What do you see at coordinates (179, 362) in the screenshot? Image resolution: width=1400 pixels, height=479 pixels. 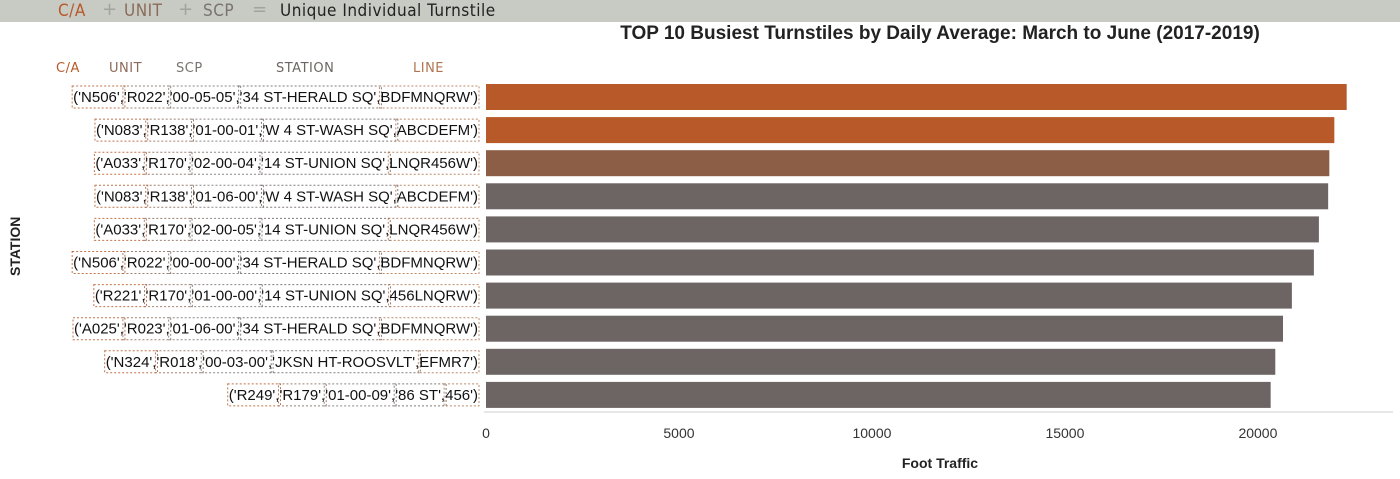 I see `y-tick-label-unit: 'R018',` at bounding box center [179, 362].